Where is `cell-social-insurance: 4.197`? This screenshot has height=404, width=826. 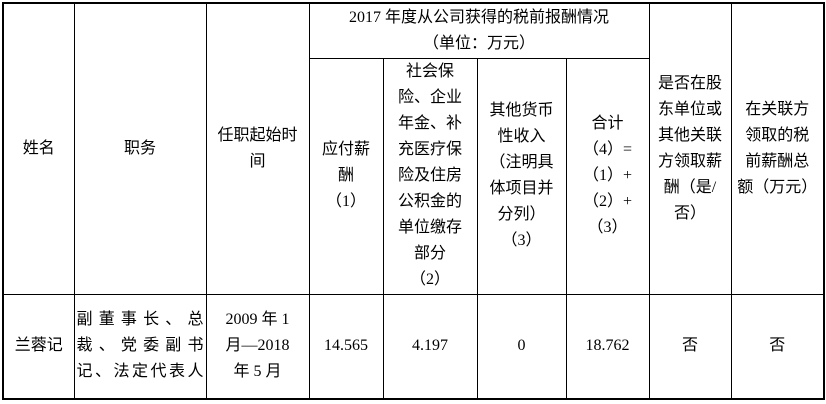
cell-social-insurance: 4.197 is located at coordinates (430, 346).